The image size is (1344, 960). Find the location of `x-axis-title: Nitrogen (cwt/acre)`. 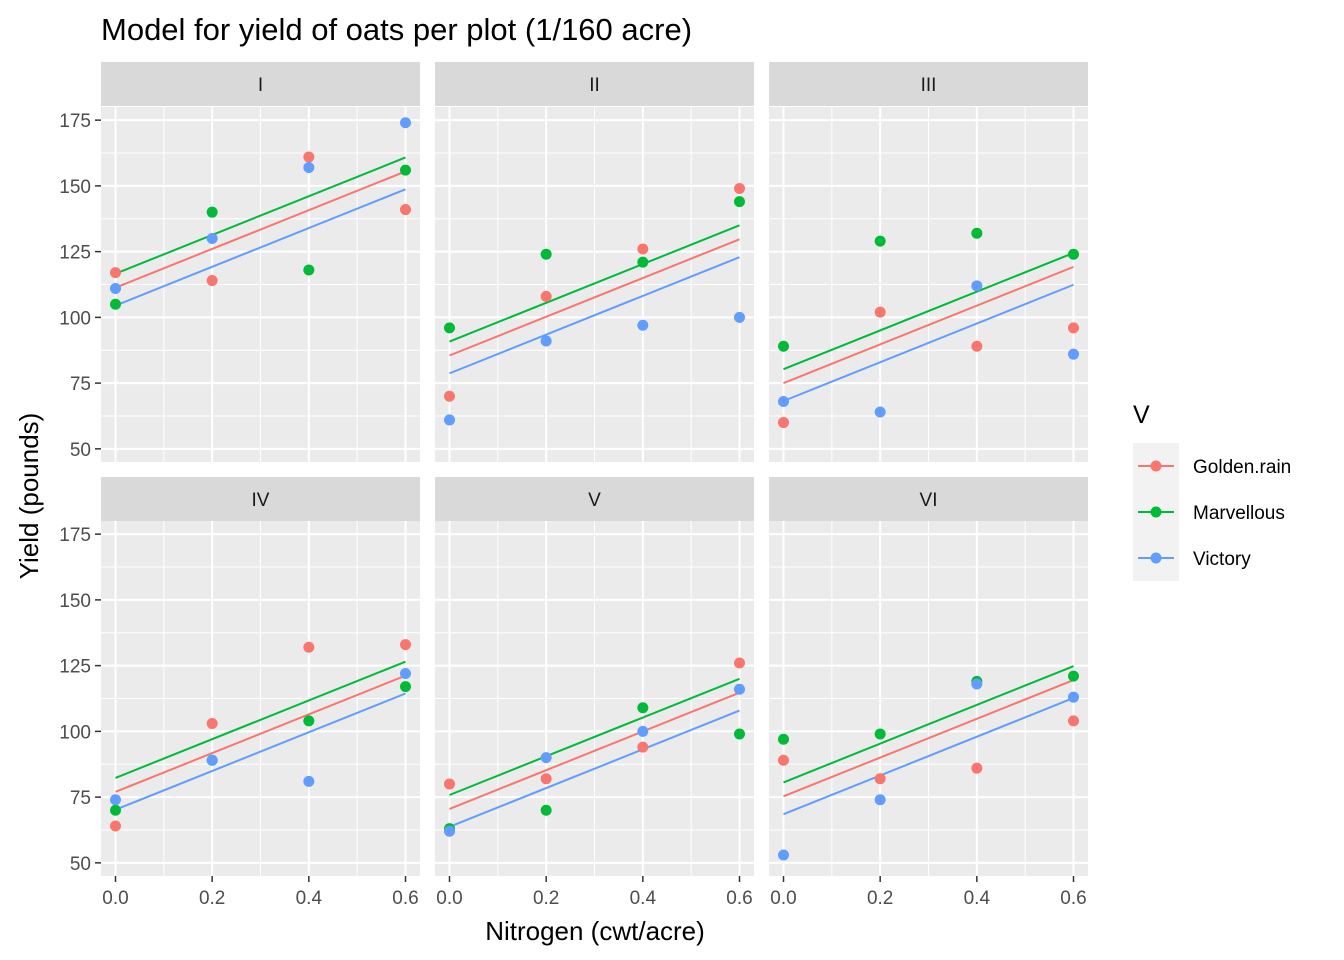

x-axis-title: Nitrogen (cwt/acre) is located at coordinates (595, 931).